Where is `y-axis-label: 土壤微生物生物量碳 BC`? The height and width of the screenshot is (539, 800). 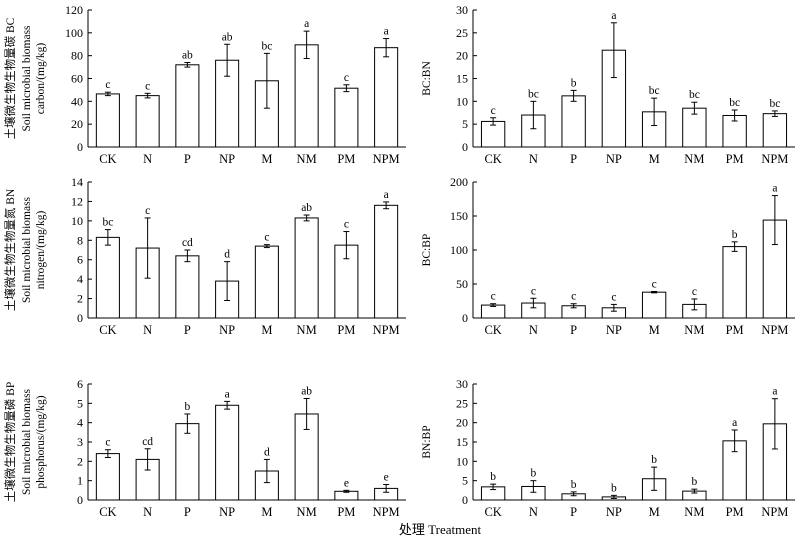 y-axis-label: 土壤微生物生物量碳 BC is located at coordinates (10, 78).